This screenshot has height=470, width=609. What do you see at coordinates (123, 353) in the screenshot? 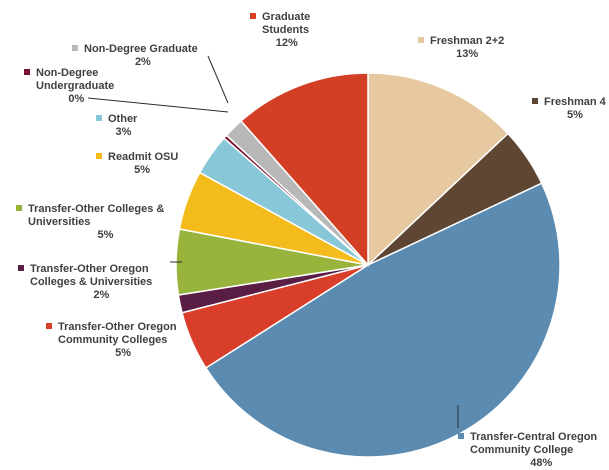
I see `slice-label-pct-3: 5%` at bounding box center [123, 353].